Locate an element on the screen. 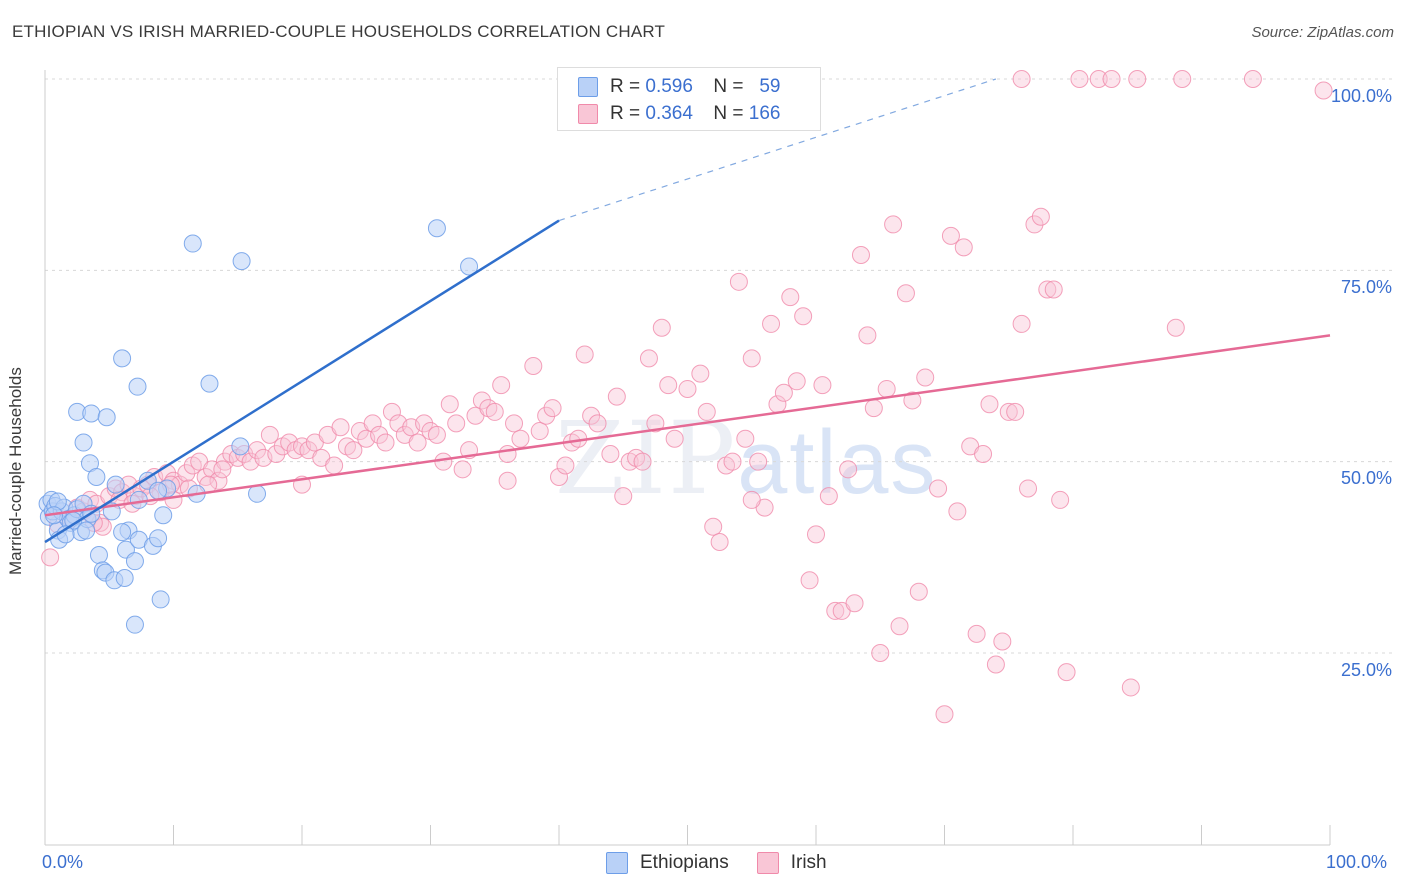  ethiopian-trend-line is located at coordinates (302, 381).